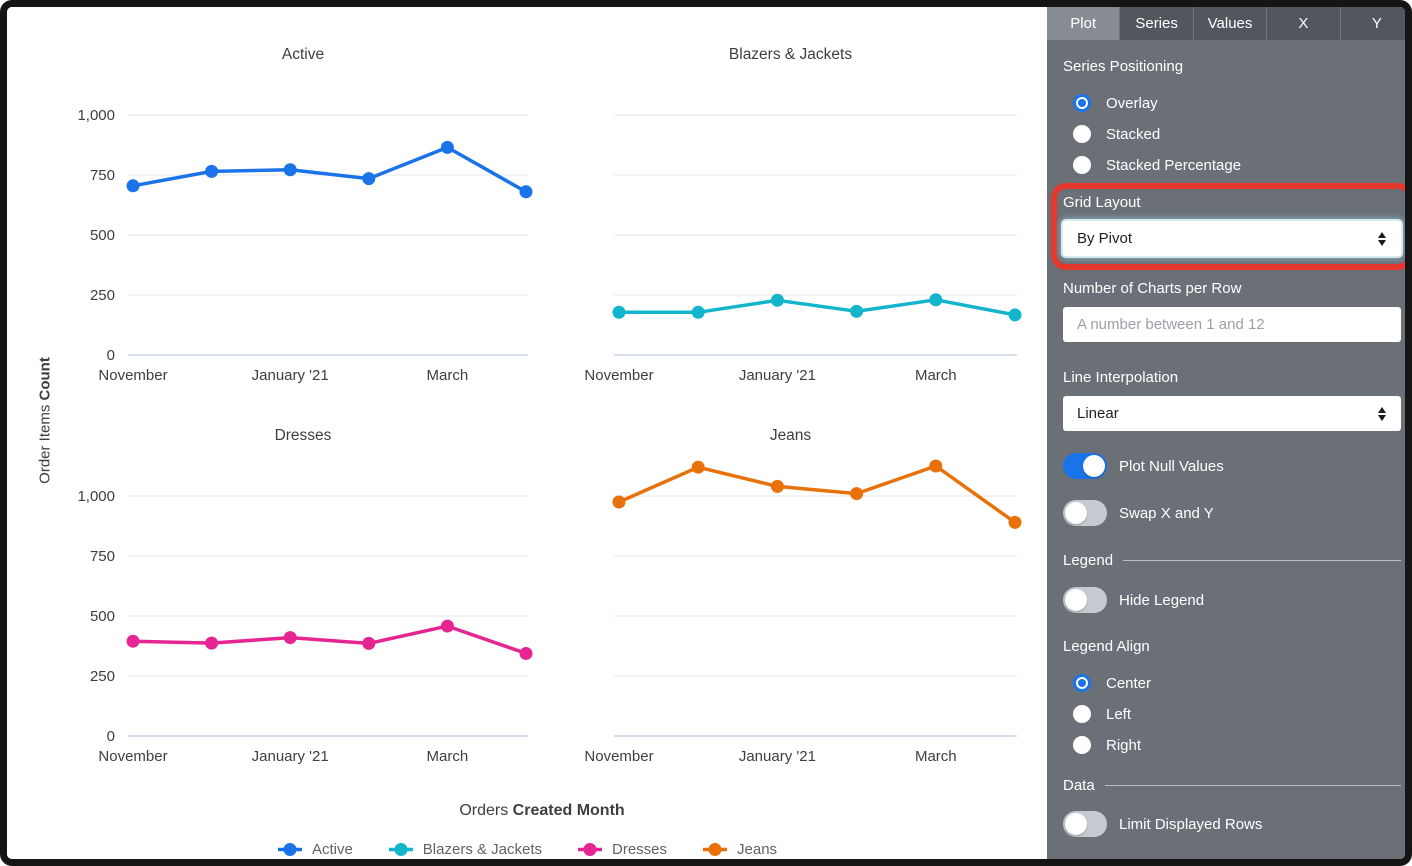 Image resolution: width=1412 pixels, height=866 pixels. I want to click on series-positioning-radio-group: Overlay Stacked Stacked Percentage, so click(1237, 134).